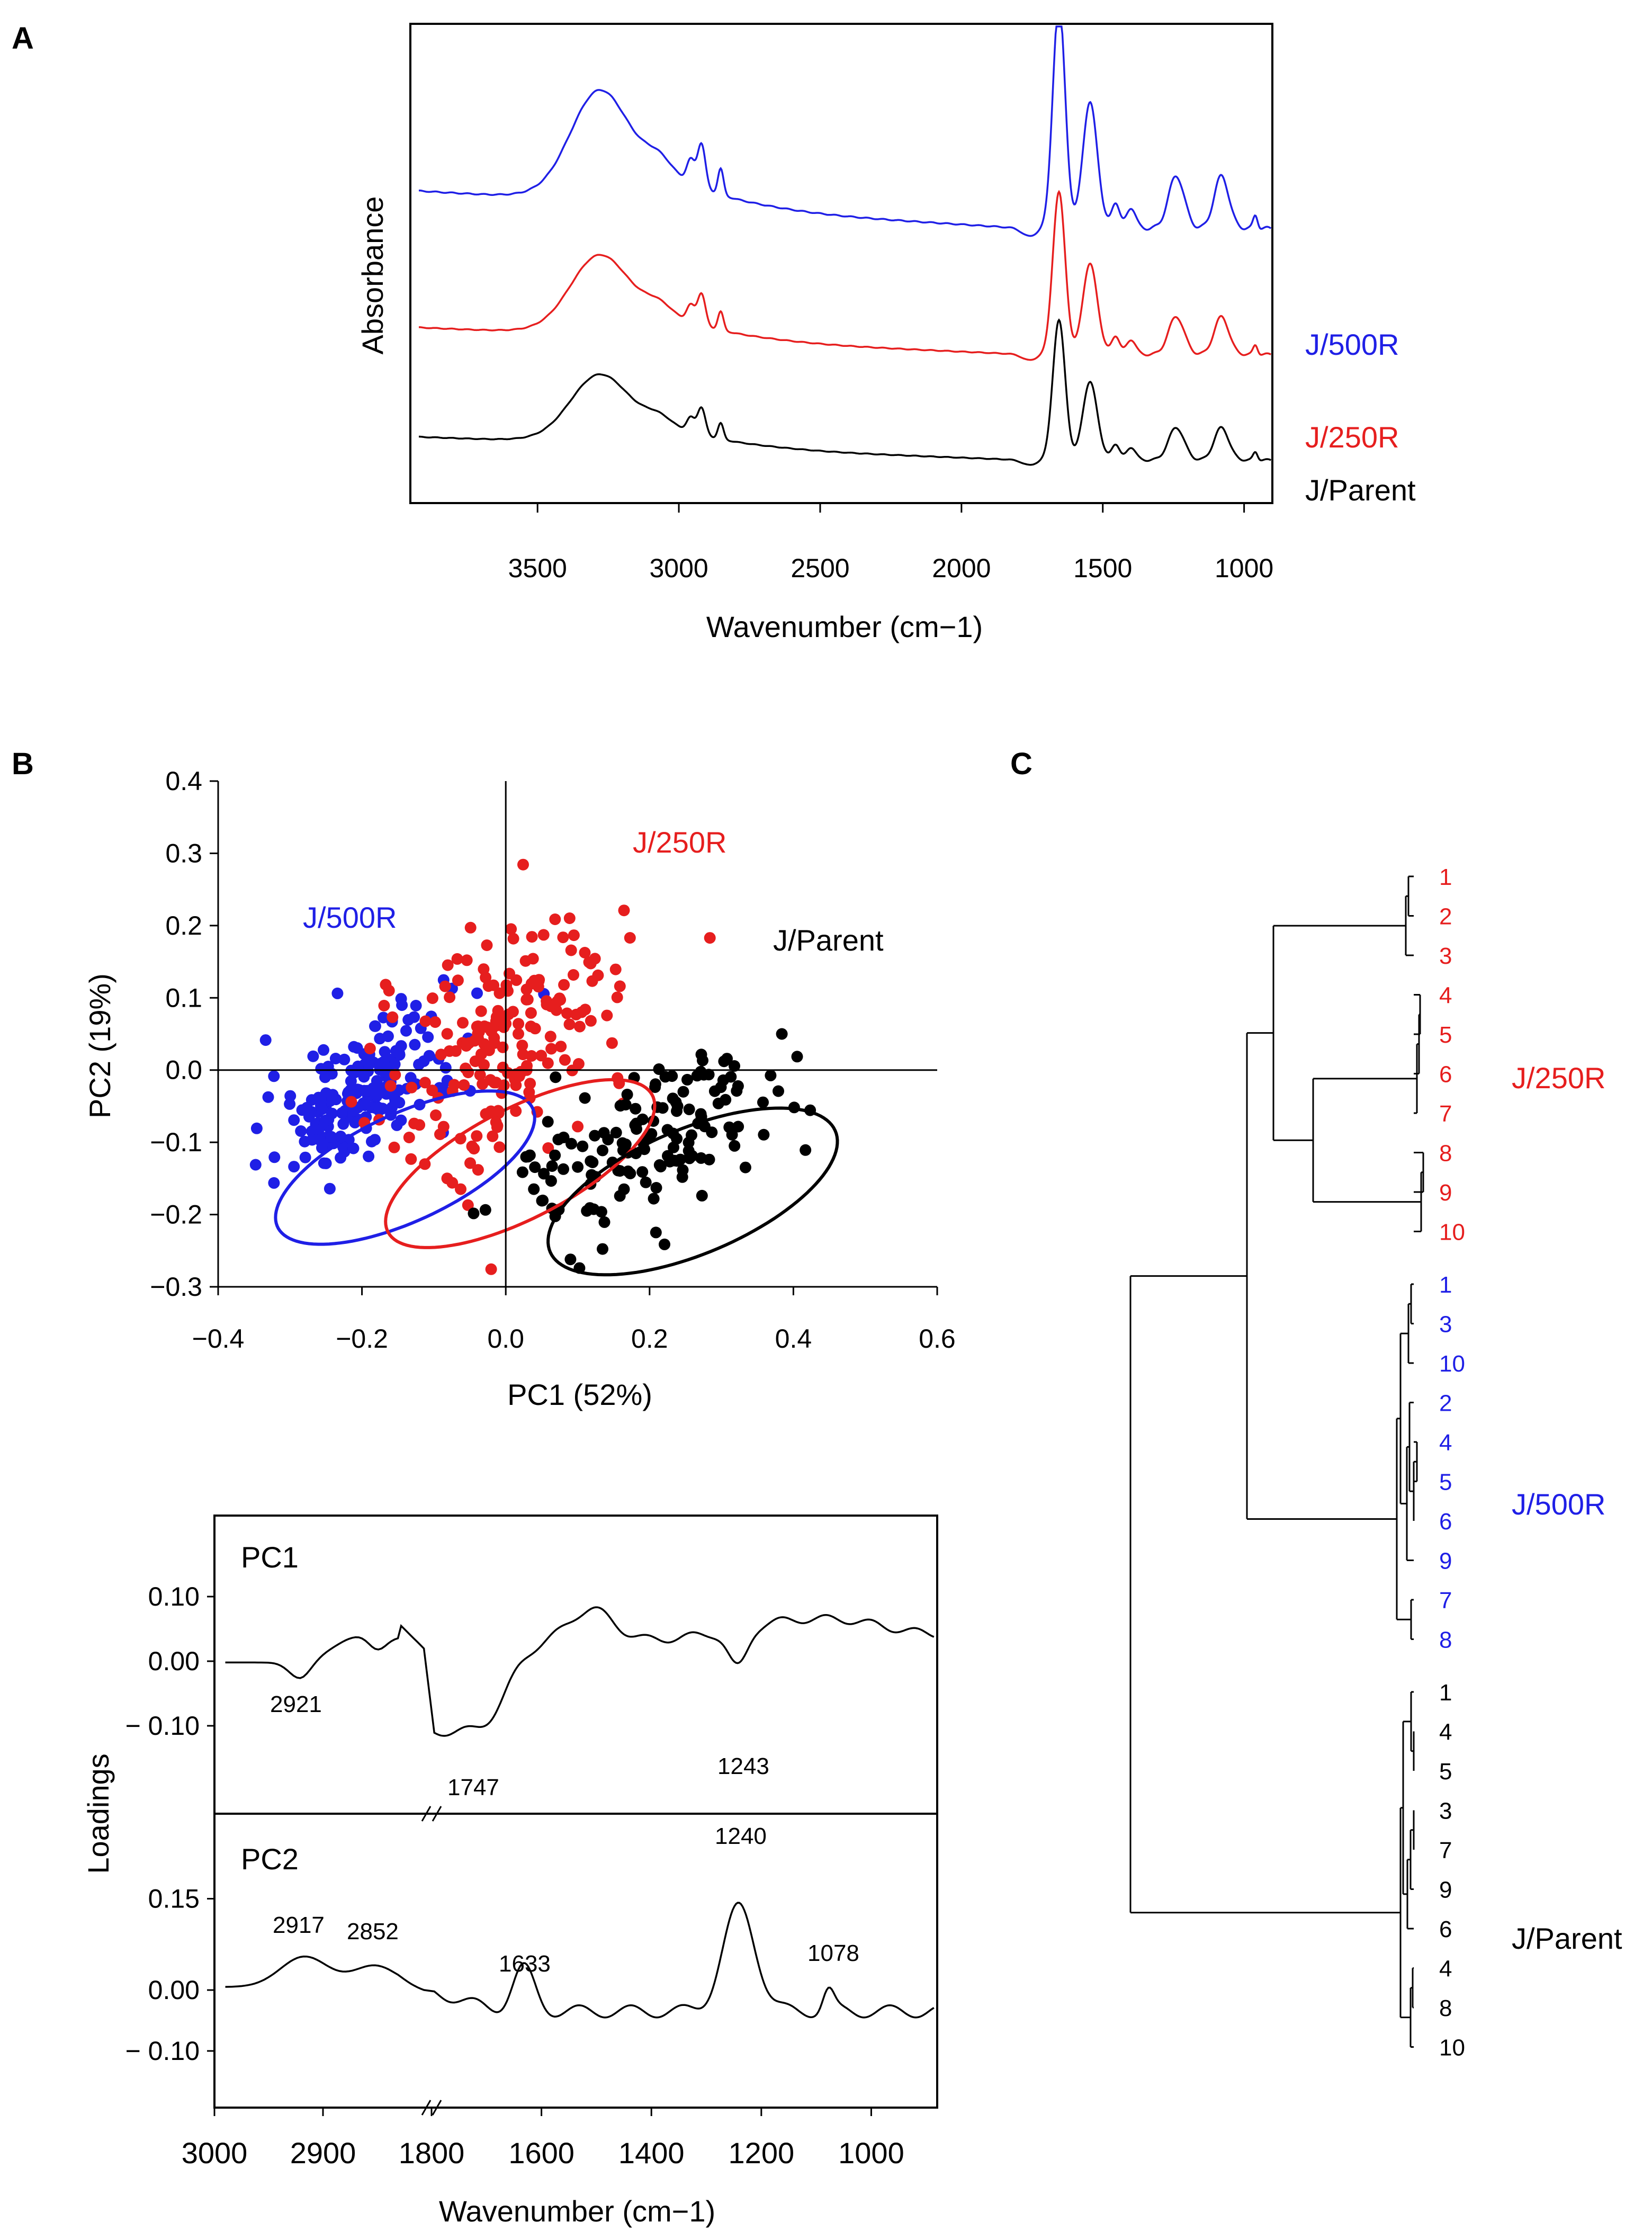  I want to click on loadings-pc2-title: PC2, so click(270, 1859).